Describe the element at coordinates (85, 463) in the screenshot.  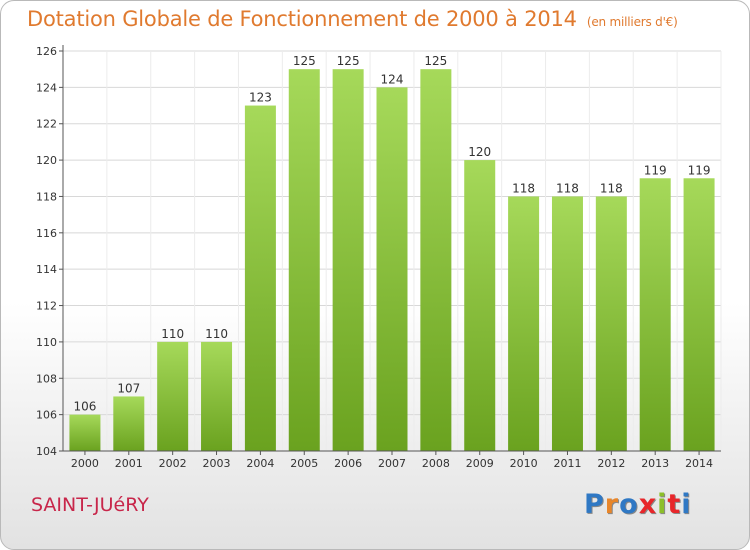
I see `x-tick-label: 2000` at that location.